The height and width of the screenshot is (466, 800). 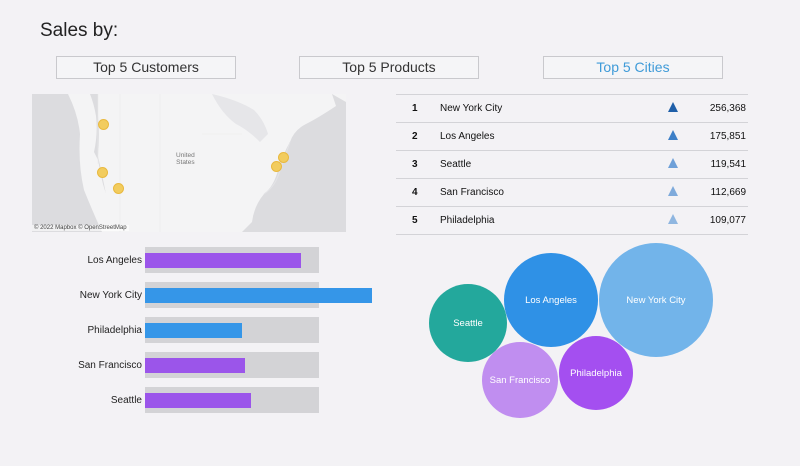 I want to click on city-cell: New York City, so click(x=471, y=108).